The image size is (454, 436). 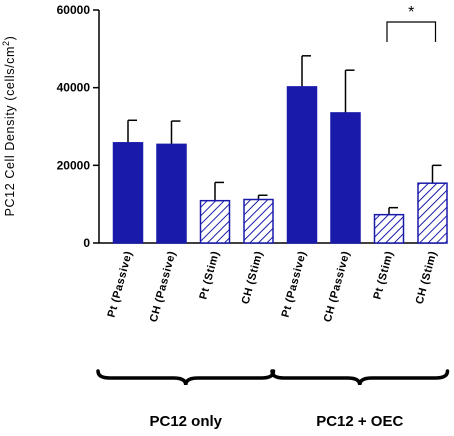 What do you see at coordinates (276, 421) in the screenshot?
I see `group-labels: PC12 only PC12 + OEC` at bounding box center [276, 421].